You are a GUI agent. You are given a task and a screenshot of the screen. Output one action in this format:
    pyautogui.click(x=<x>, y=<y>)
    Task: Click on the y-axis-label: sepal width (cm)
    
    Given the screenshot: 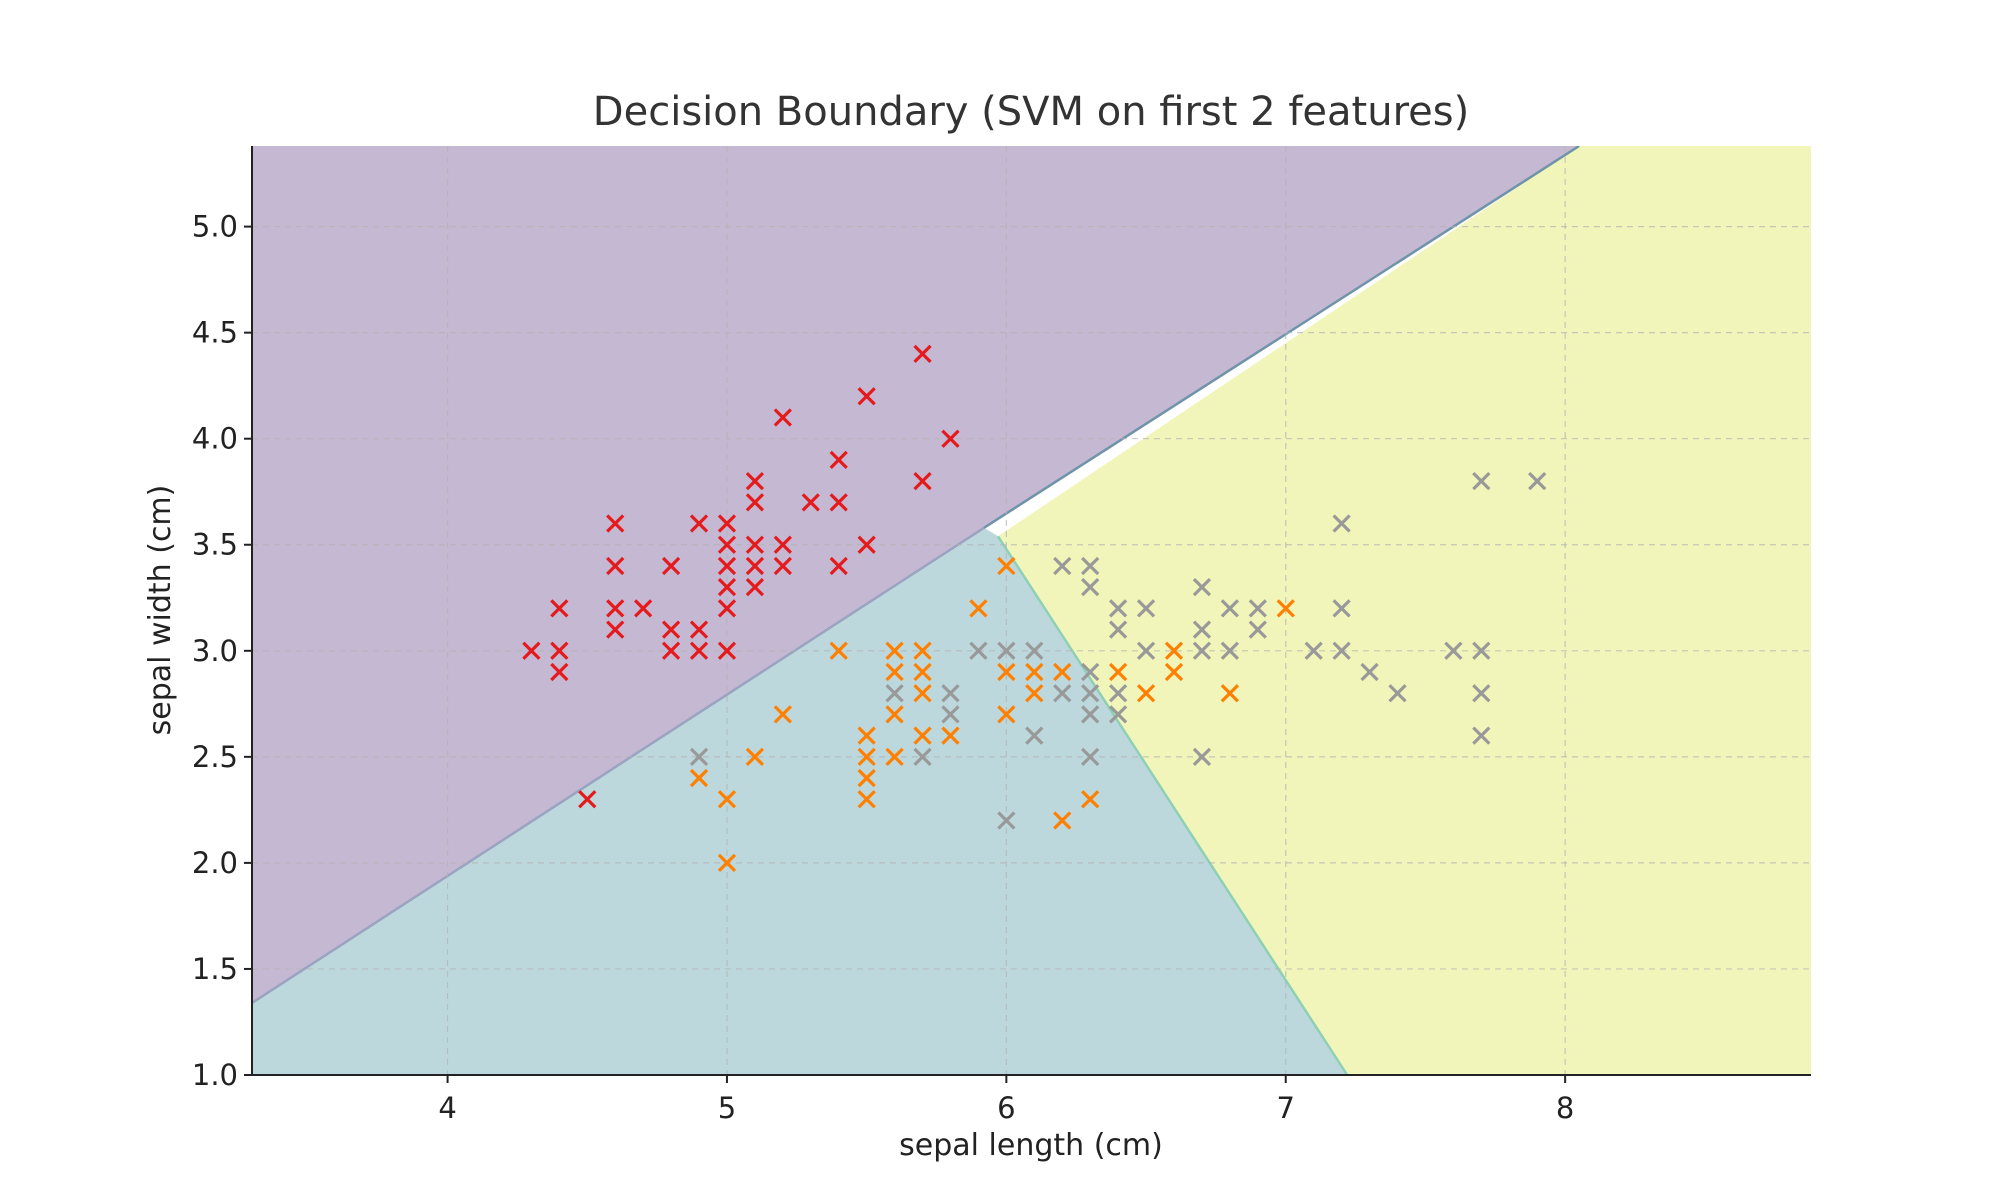 What is the action you would take?
    pyautogui.click(x=160, y=610)
    